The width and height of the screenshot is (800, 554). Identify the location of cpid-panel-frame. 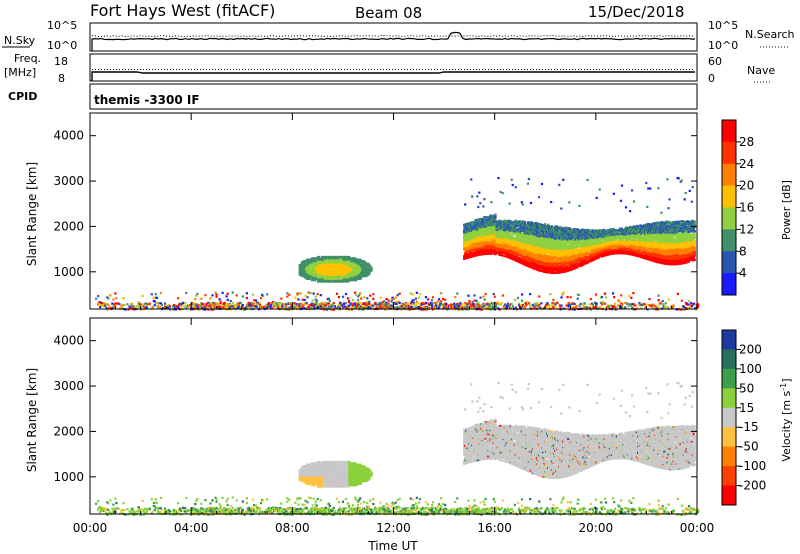
(393, 96).